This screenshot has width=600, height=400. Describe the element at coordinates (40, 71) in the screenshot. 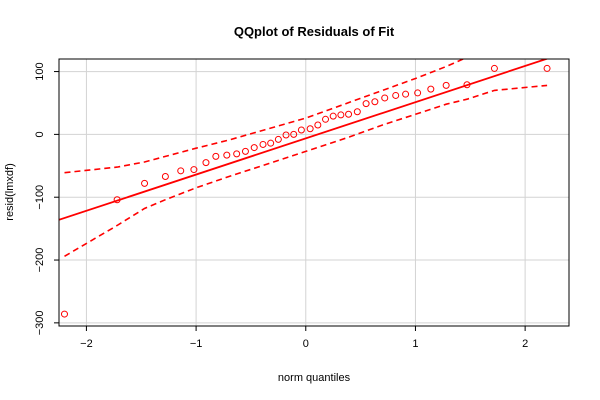

I see `y-tick-label: 100` at that location.